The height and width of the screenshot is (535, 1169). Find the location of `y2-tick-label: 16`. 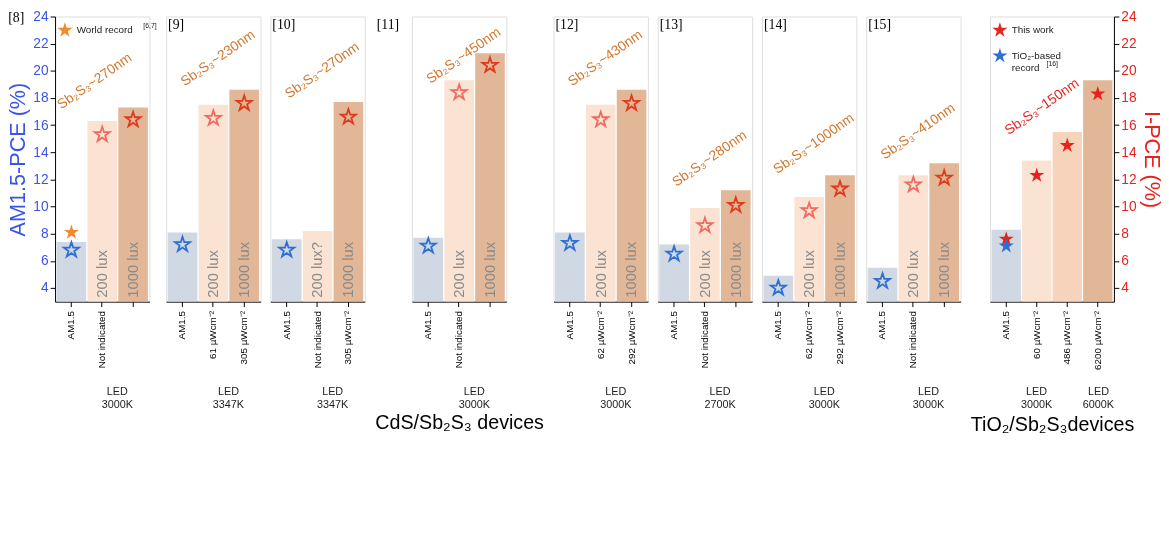

y2-tick-label: 16 is located at coordinates (1129, 125).